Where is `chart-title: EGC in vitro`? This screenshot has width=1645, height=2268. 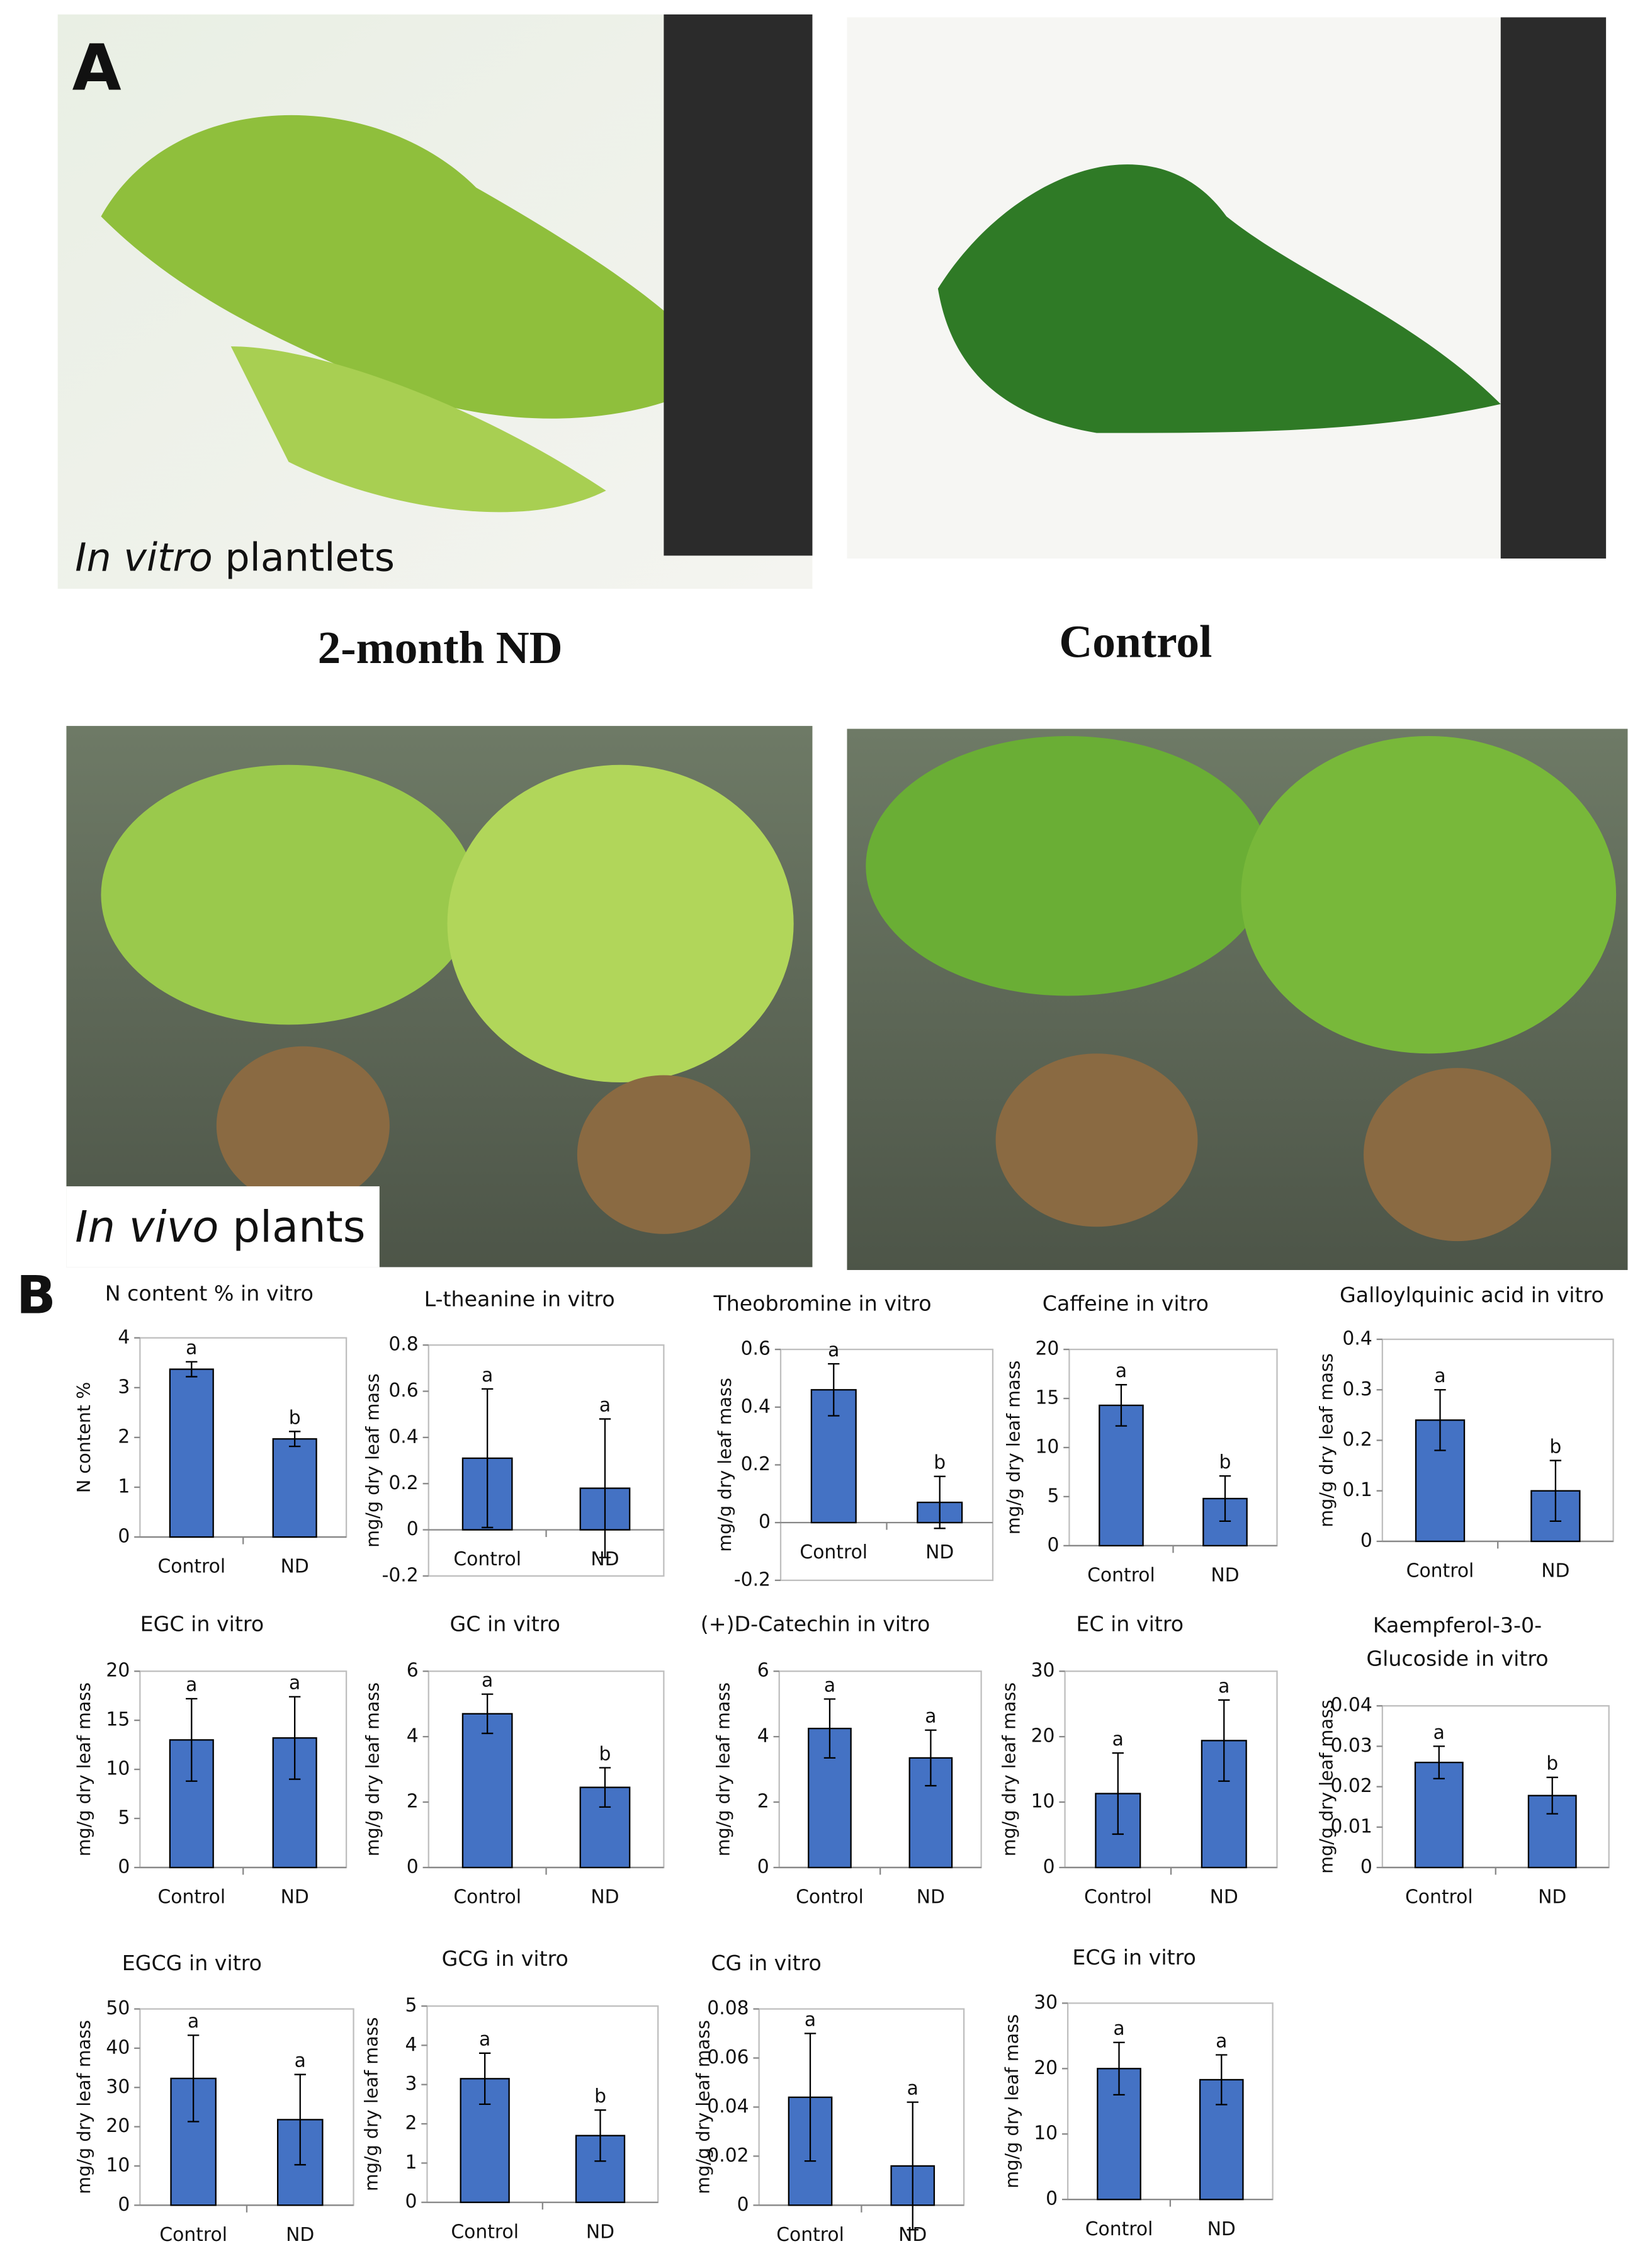 chart-title: EGC in vitro is located at coordinates (202, 1623).